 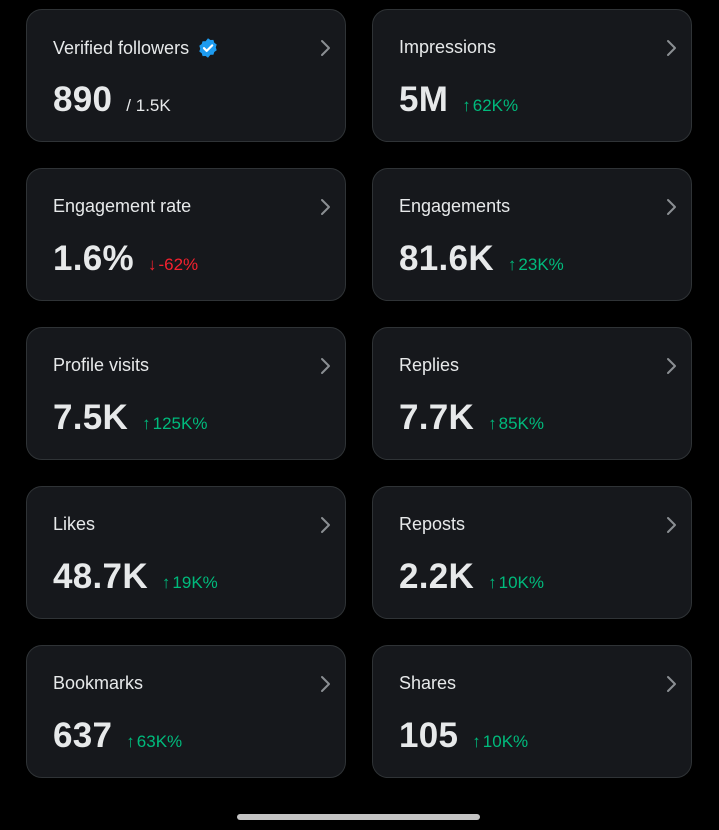 I want to click on card-title: Bookmarks, so click(x=98, y=683).